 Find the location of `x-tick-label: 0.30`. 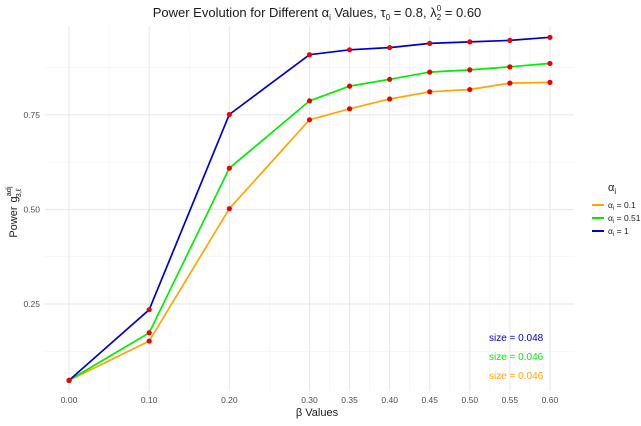

x-tick-label: 0.30 is located at coordinates (309, 400).